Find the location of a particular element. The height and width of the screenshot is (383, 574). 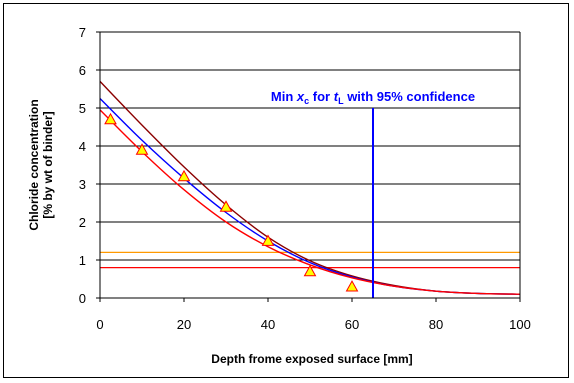

y-axis-title-line: [% by wt of binder] is located at coordinates (48, 164).